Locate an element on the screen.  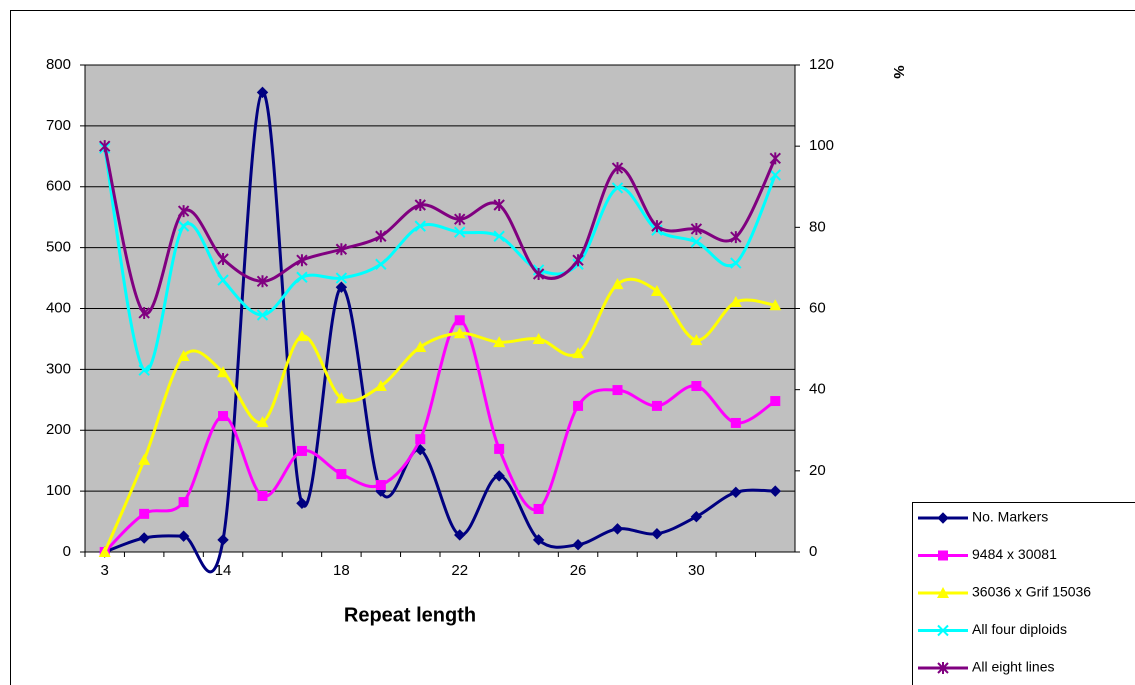
x-tick-label: 18 is located at coordinates (341, 570).